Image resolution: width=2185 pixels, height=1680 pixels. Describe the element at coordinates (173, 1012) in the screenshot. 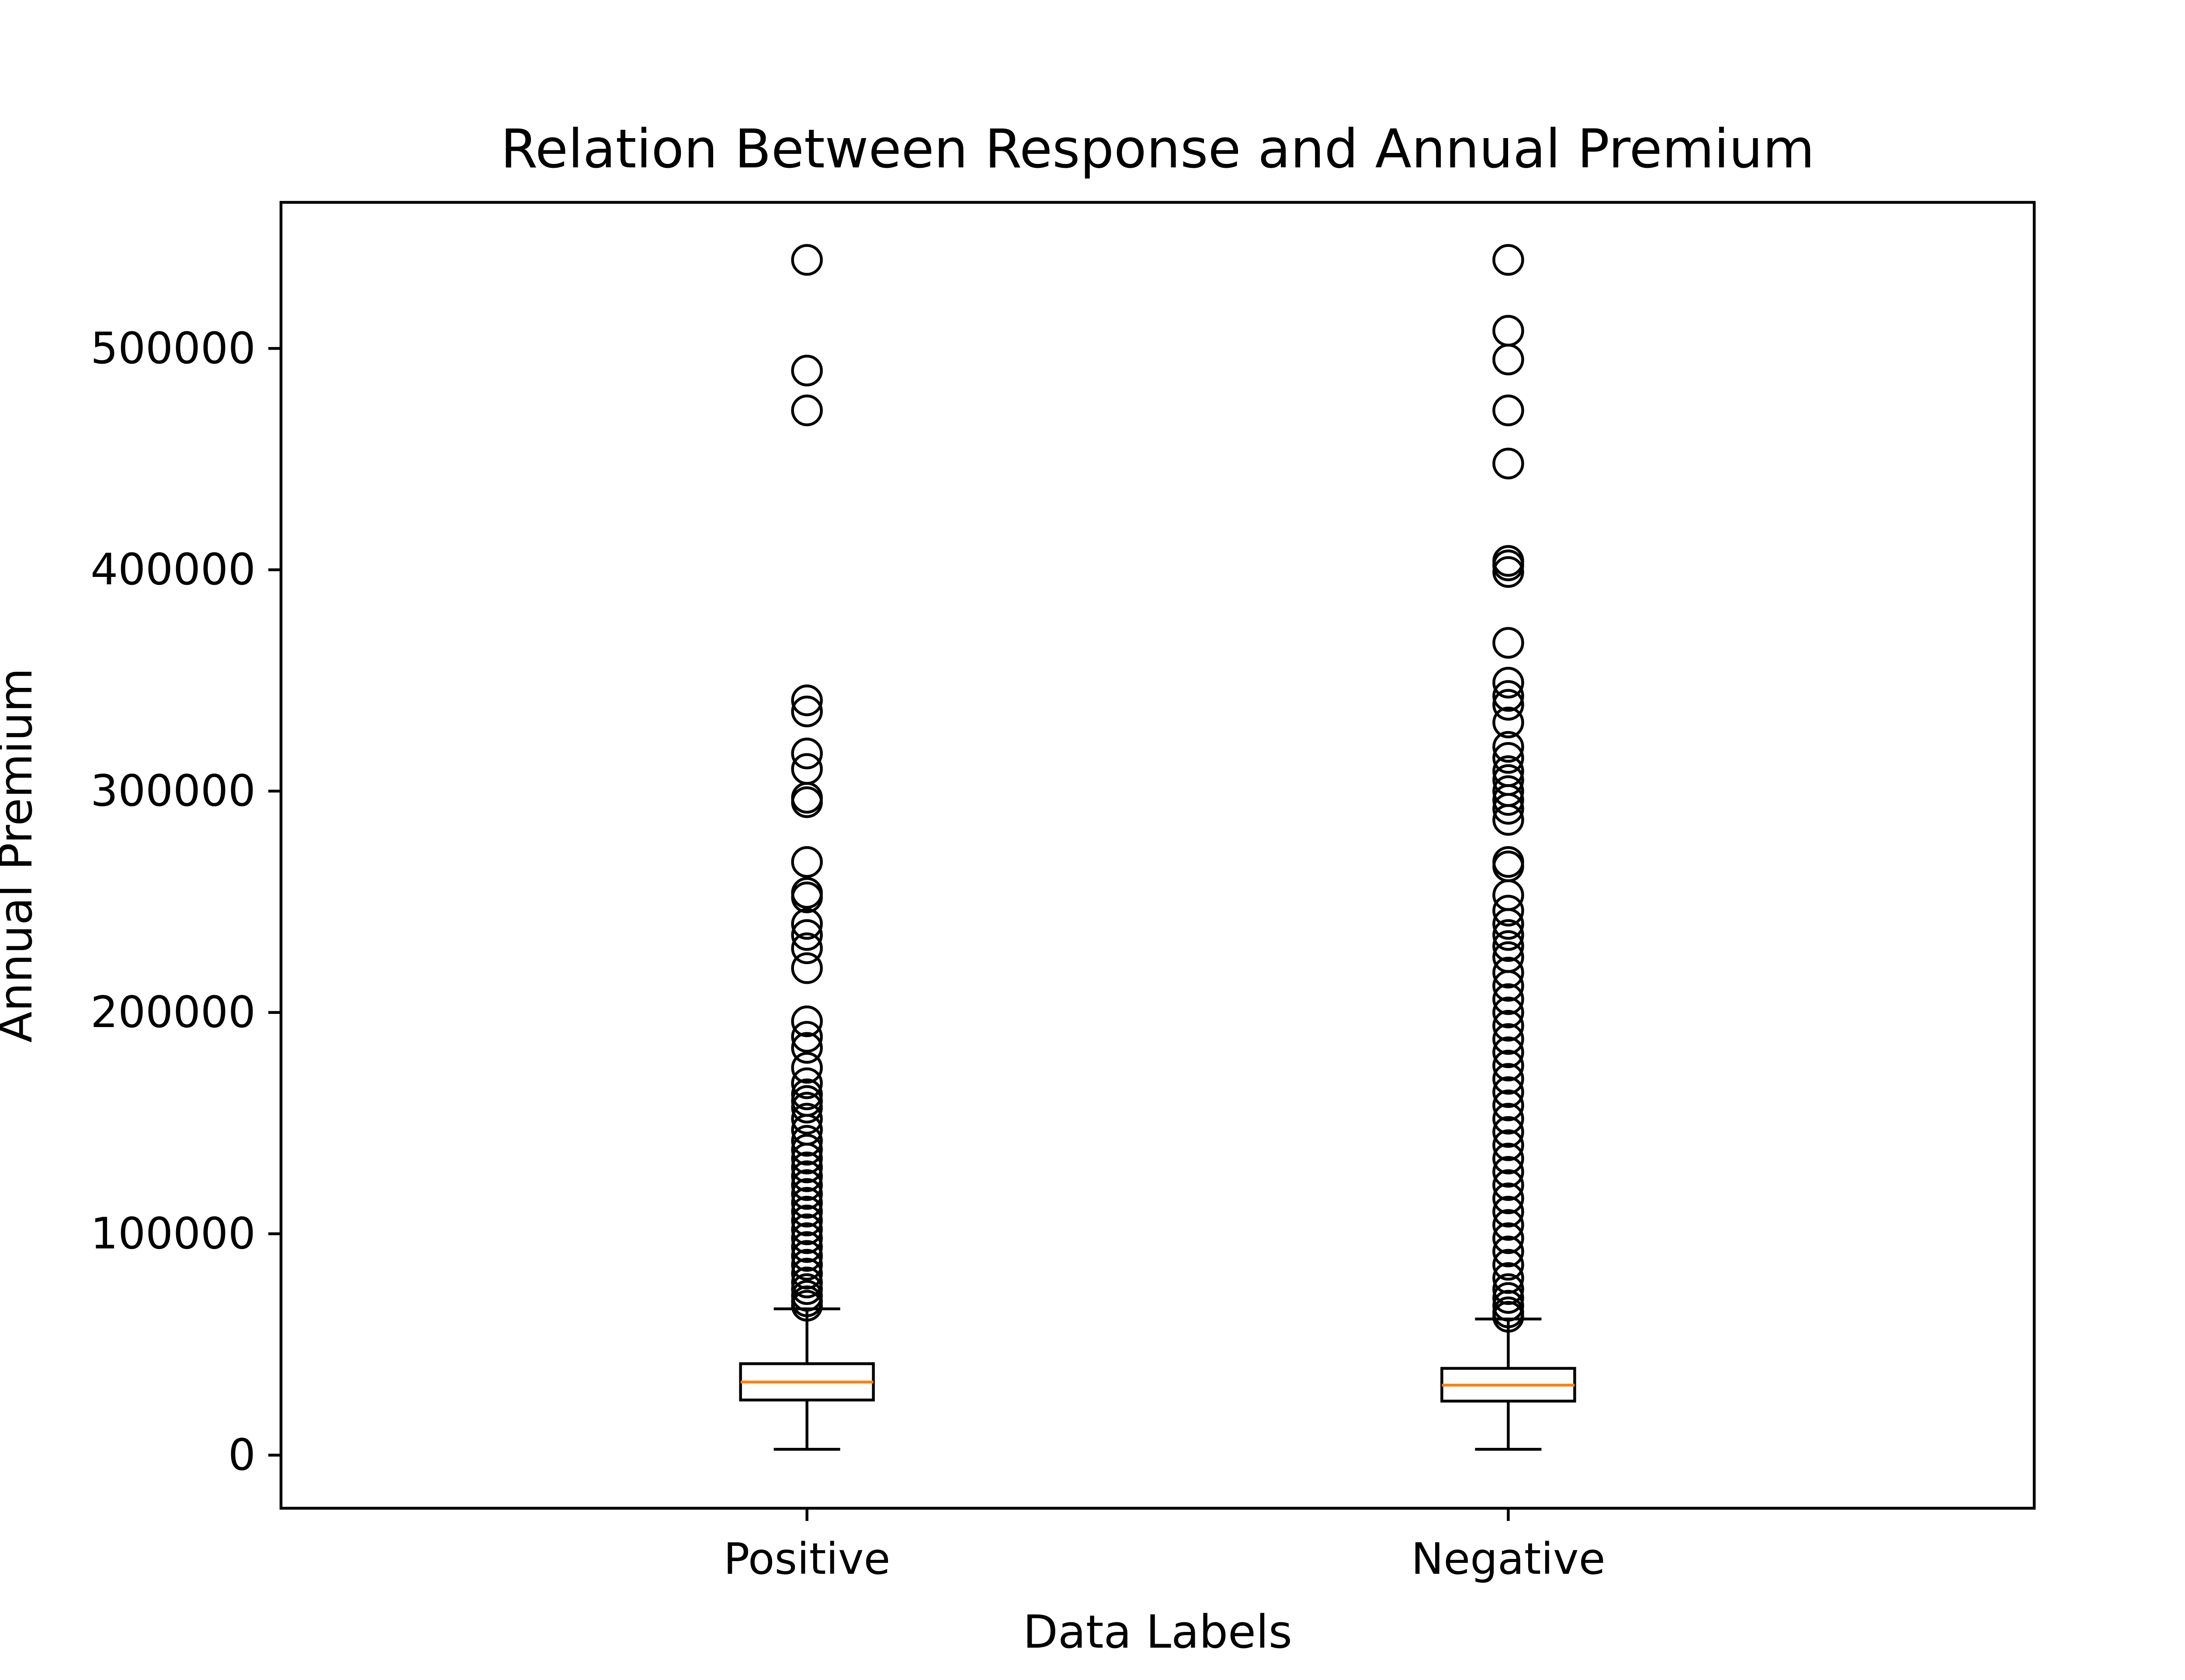

I see `y-tick-label: 200000` at that location.